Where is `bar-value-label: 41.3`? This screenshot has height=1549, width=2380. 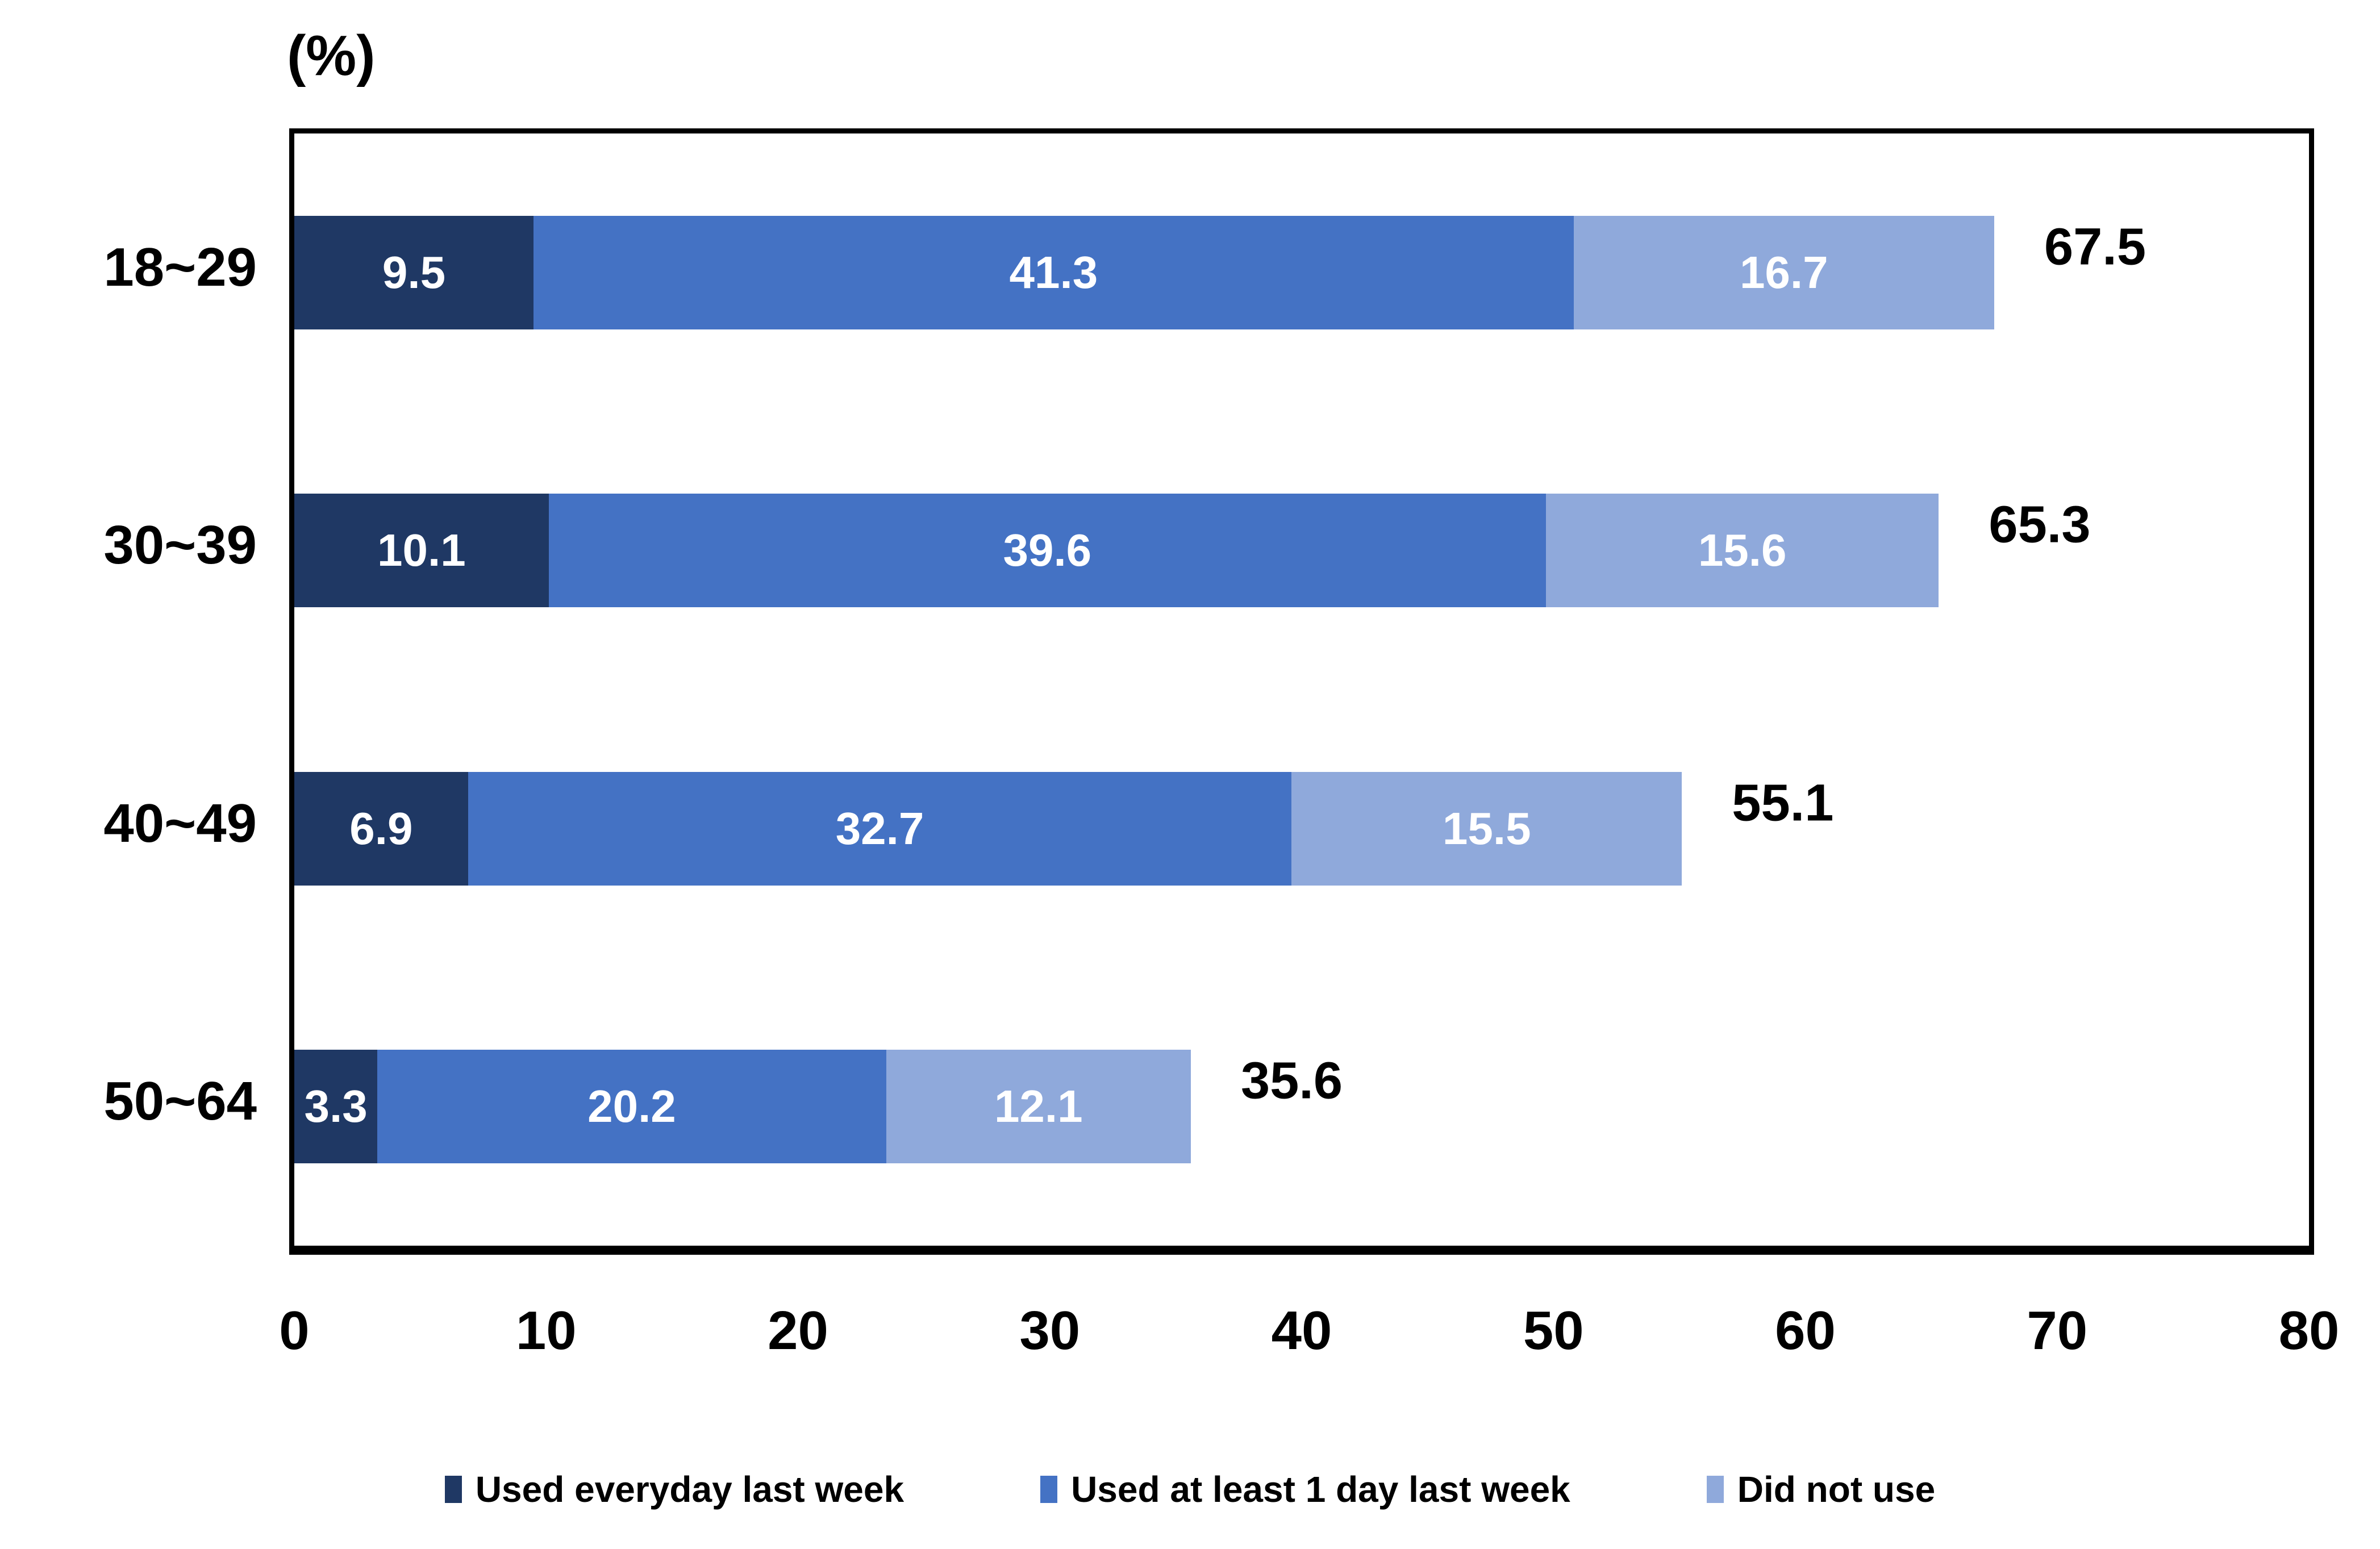
bar-value-label: 41.3 is located at coordinates (1053, 273).